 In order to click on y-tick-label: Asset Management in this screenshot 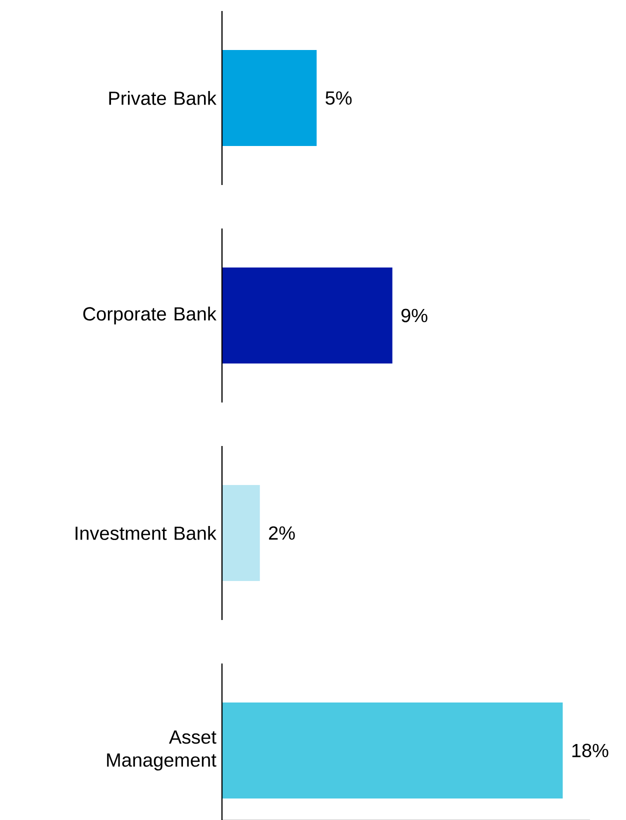, I will do `click(161, 750)`.